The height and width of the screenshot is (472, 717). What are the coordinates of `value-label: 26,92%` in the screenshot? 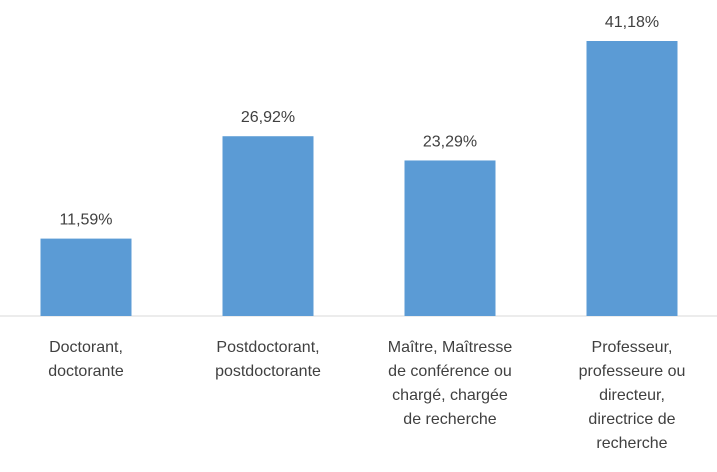 It's located at (268, 117).